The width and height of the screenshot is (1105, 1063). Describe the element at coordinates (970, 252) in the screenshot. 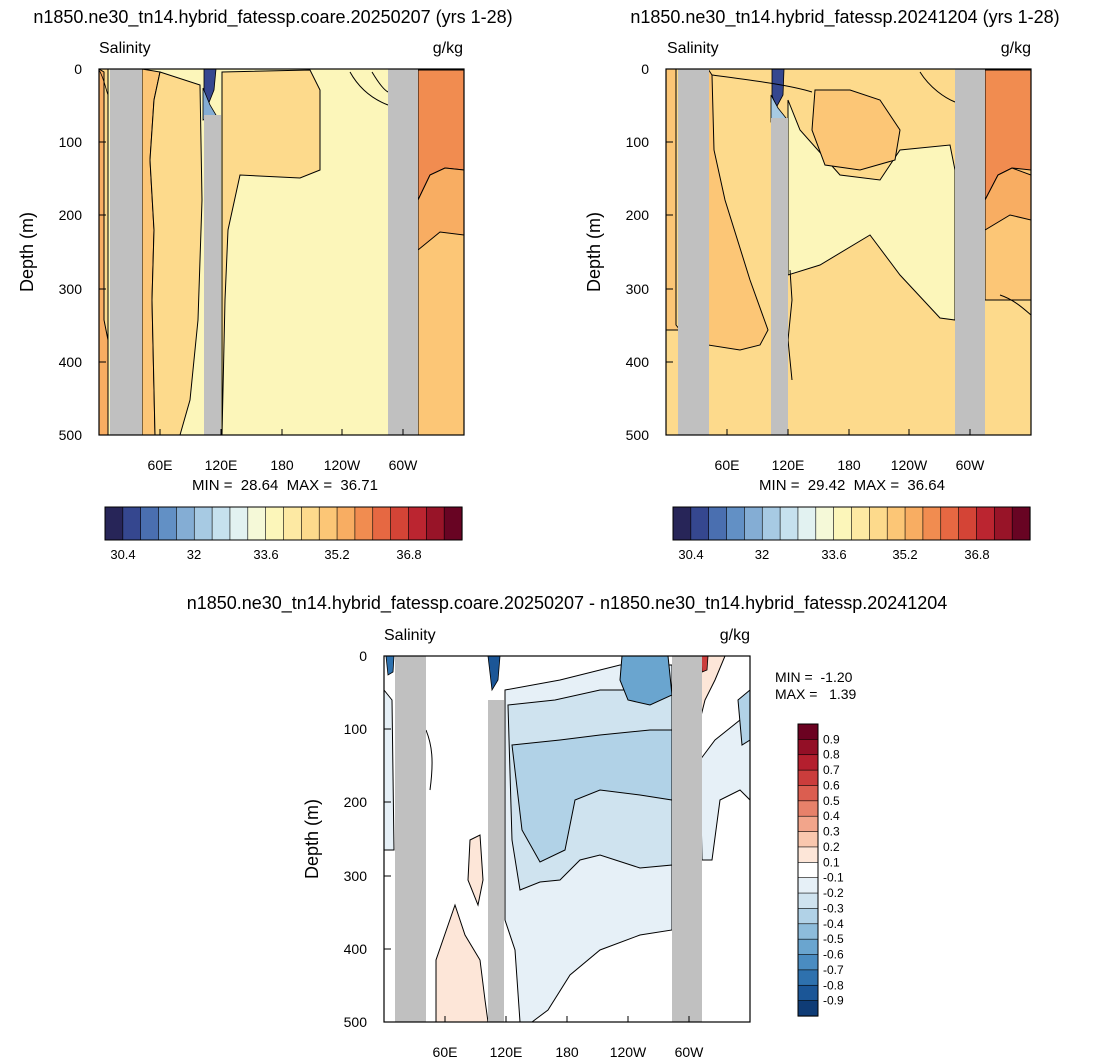

I see `panel-b-land-america` at that location.